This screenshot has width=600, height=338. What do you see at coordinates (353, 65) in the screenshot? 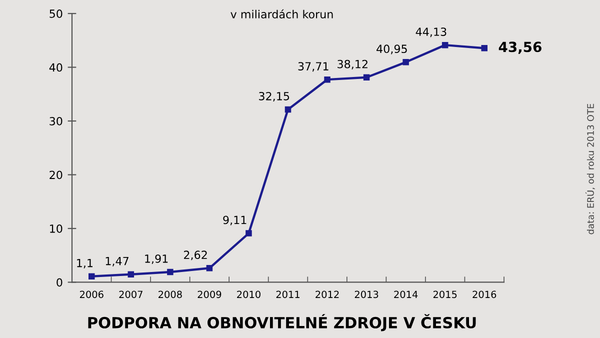
I see `data-label: 38,12` at bounding box center [353, 65].